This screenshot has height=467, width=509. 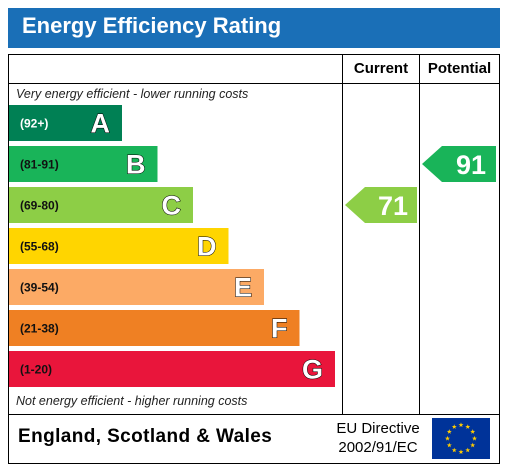 I want to click on eu-flag-icon, so click(x=461, y=438).